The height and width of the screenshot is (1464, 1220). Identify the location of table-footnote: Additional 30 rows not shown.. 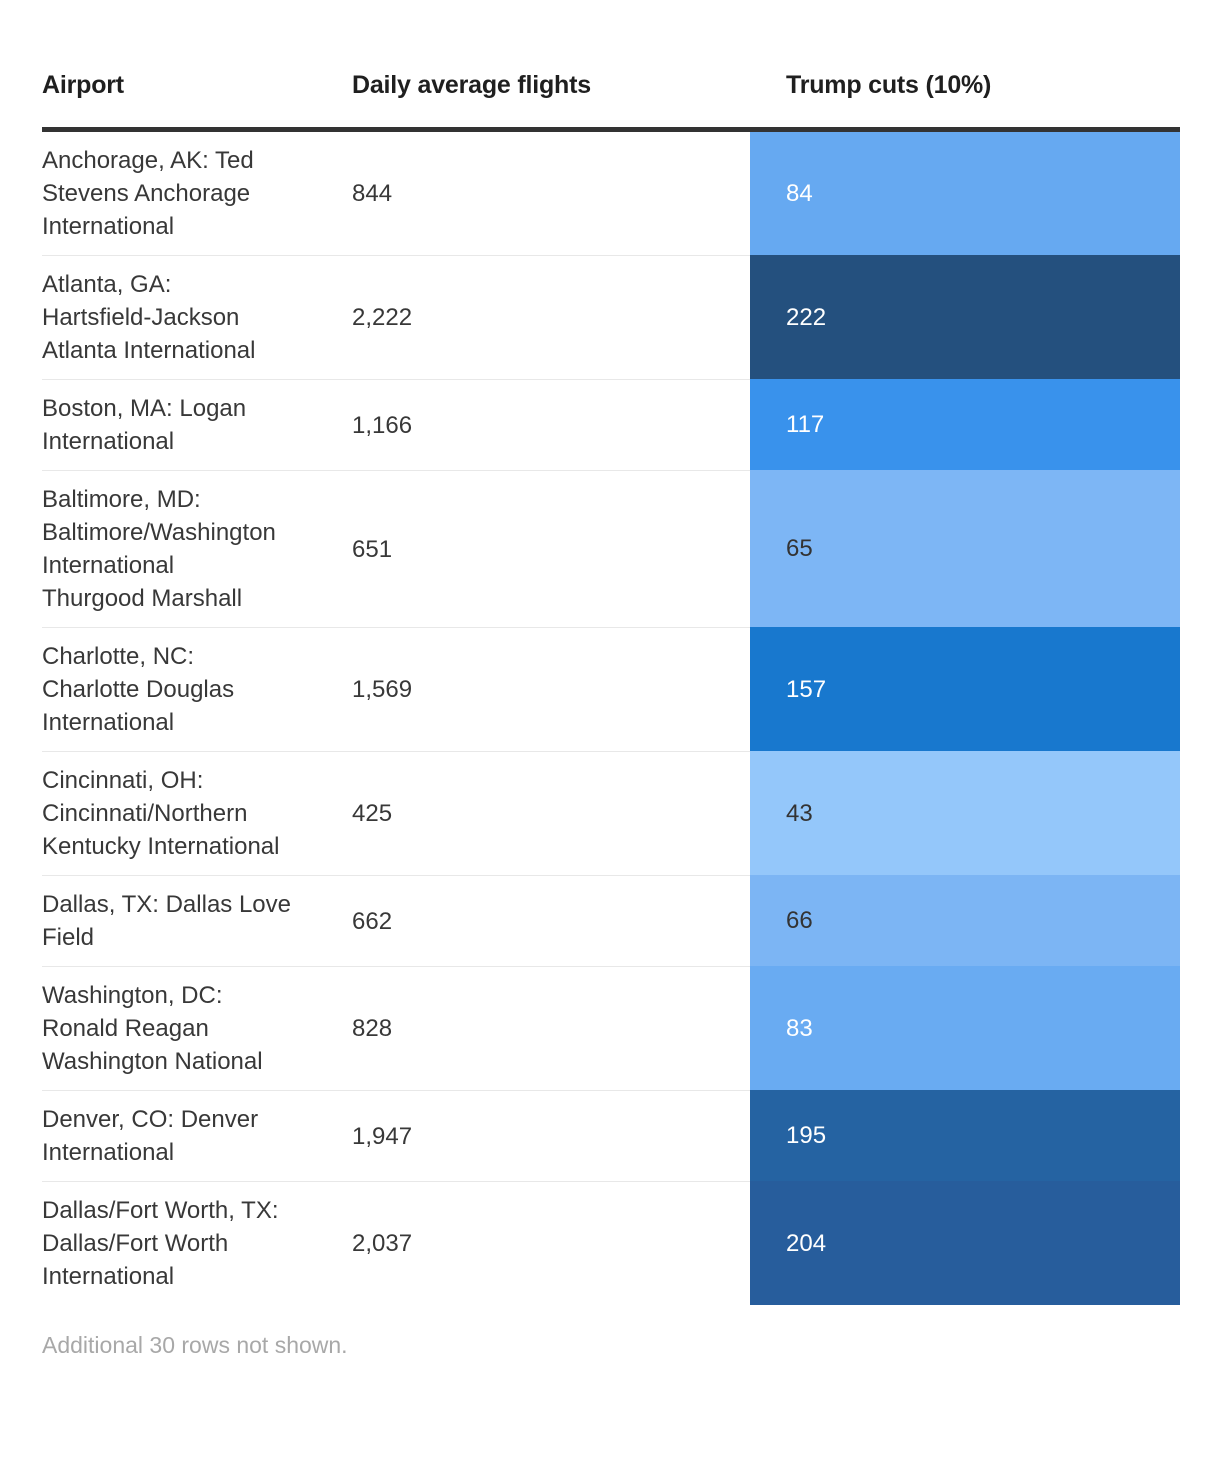
(195, 1345).